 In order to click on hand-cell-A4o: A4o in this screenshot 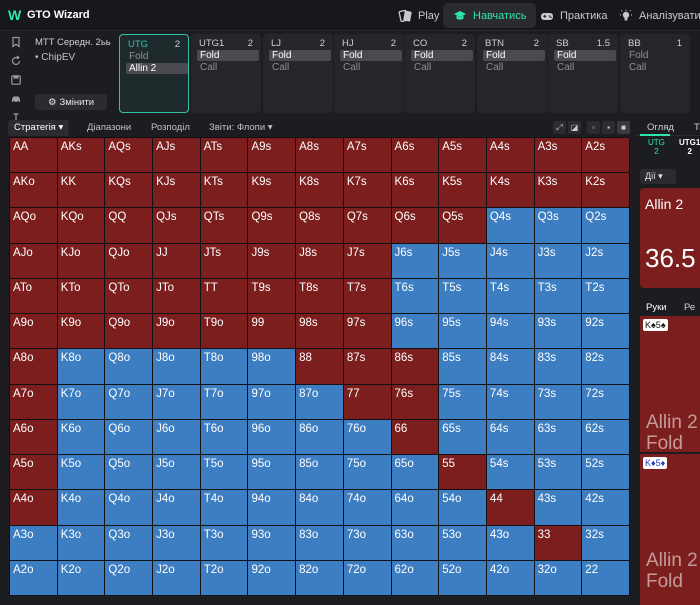, I will do `click(34, 508)`.